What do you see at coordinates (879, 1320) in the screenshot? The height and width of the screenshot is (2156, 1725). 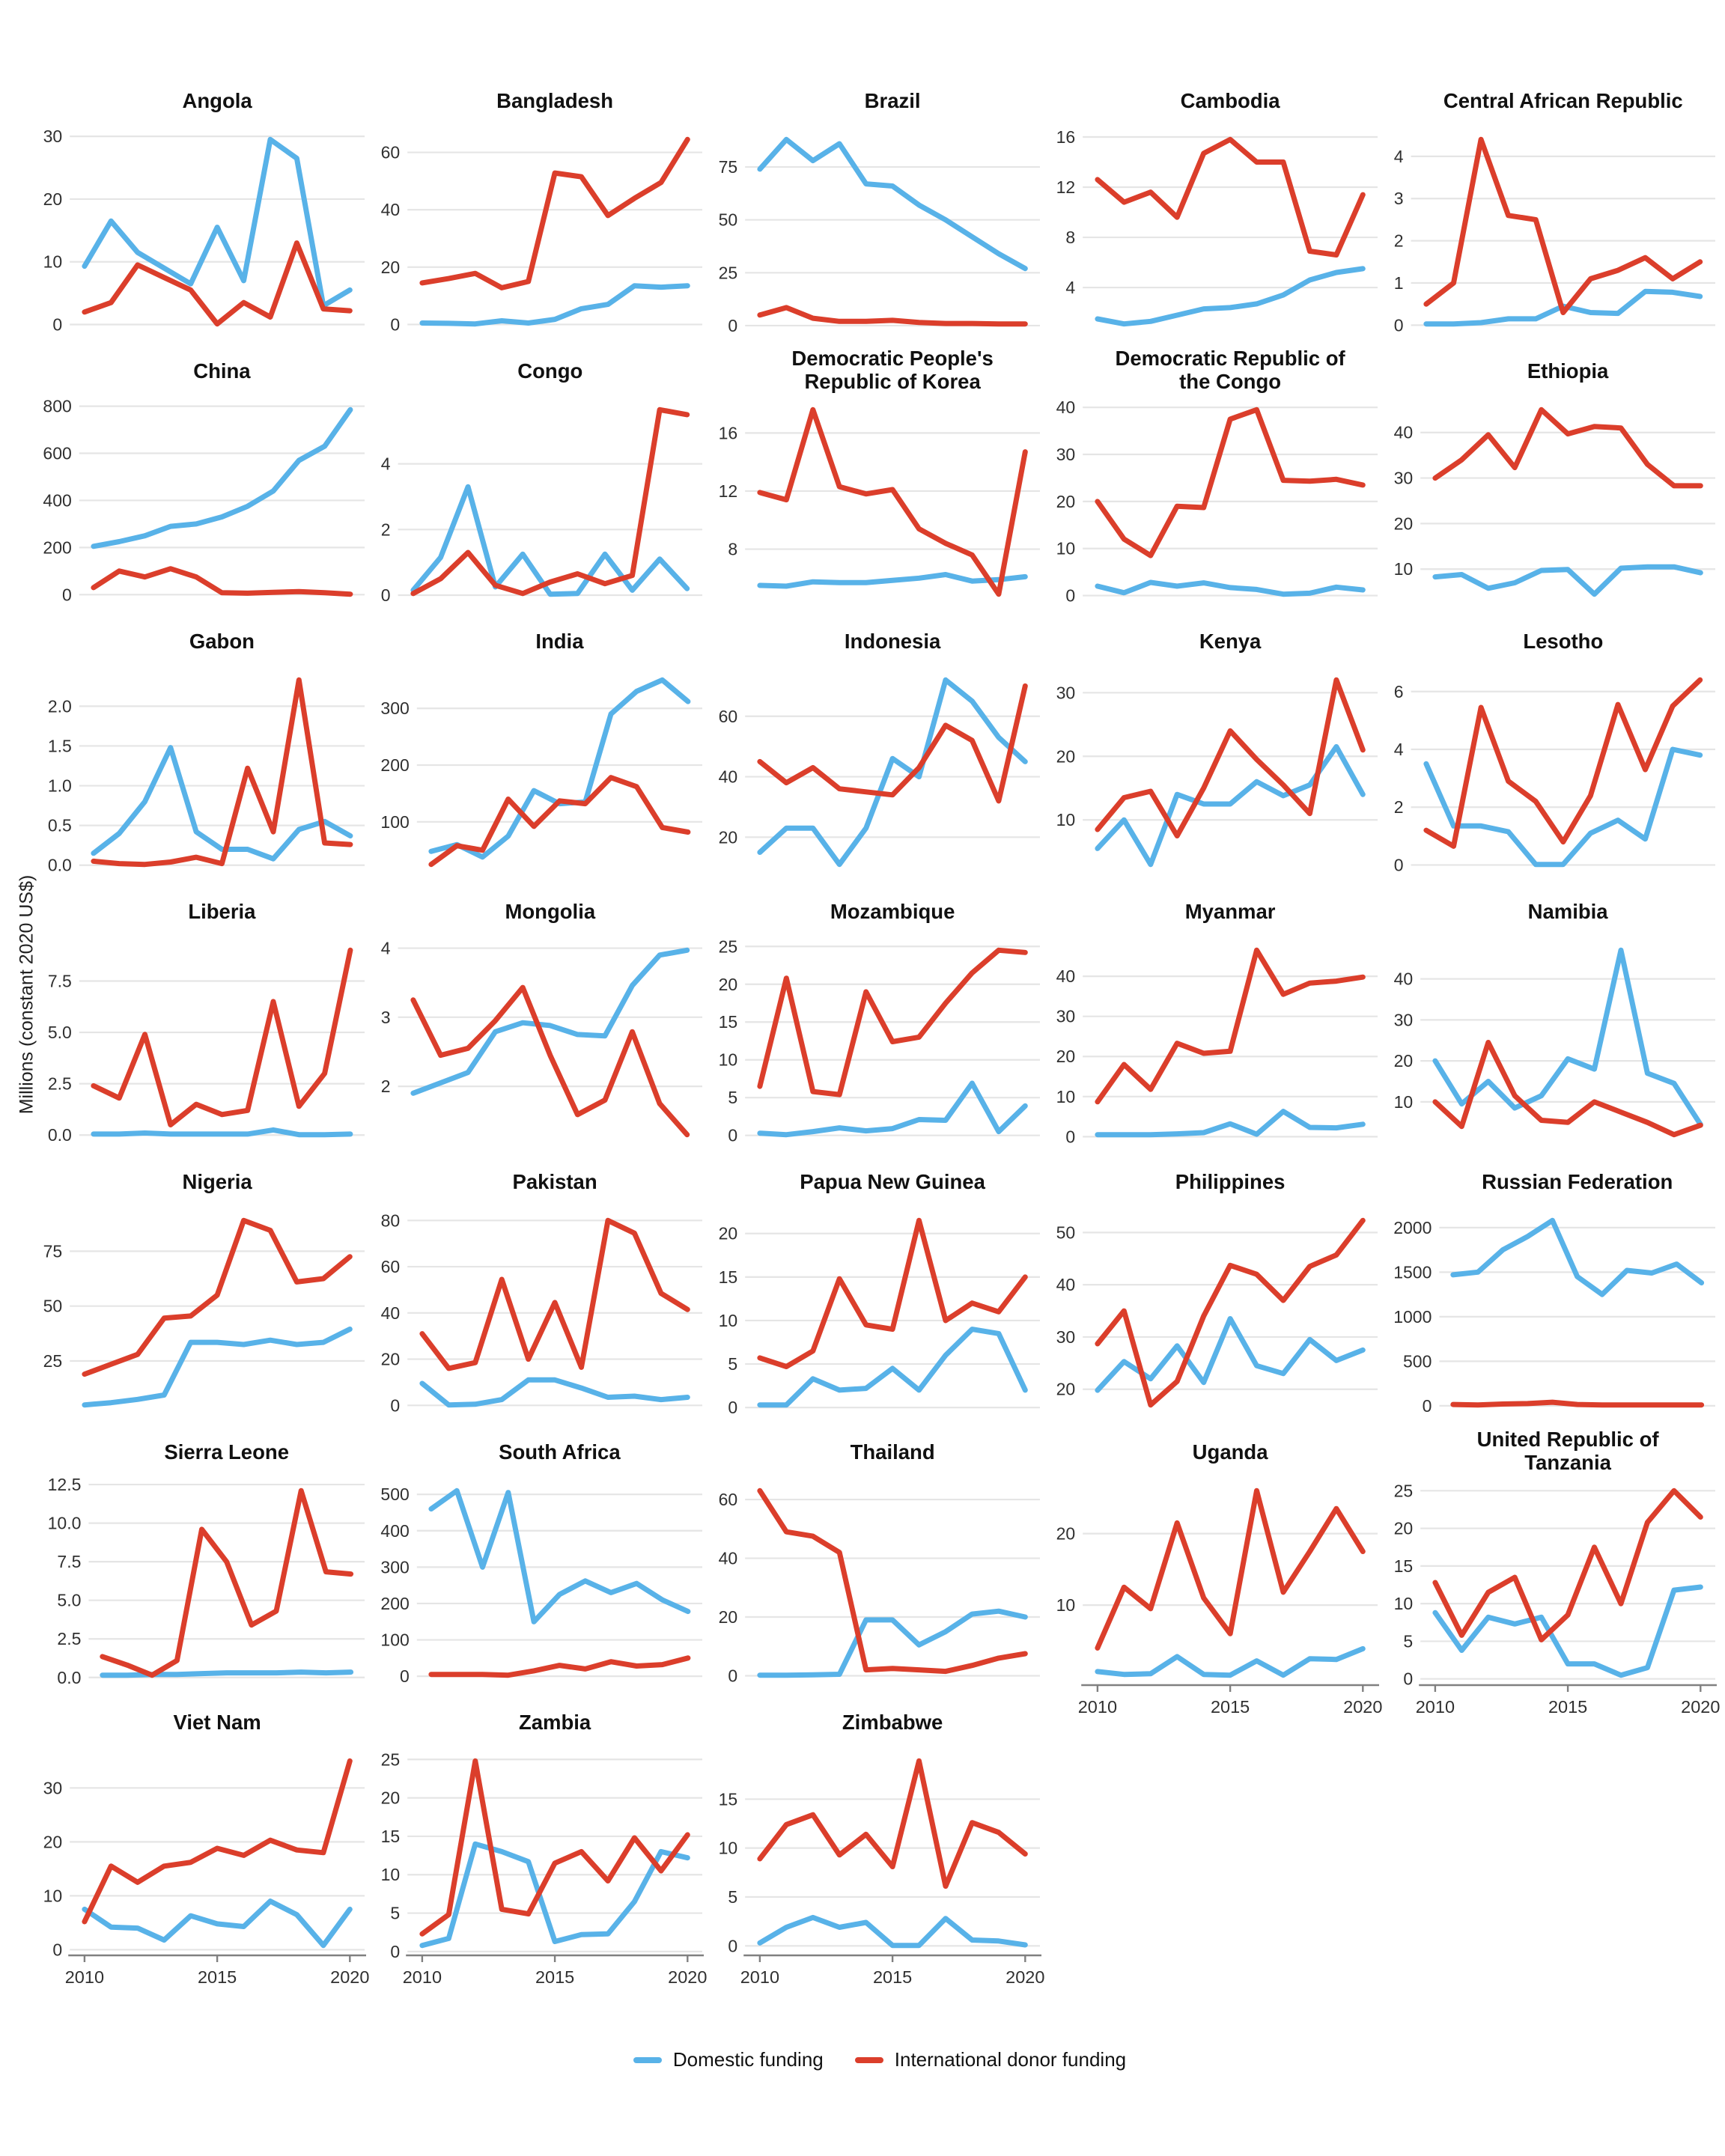 I see `y-gridlines-and-ticks: 0 5 10 15 20` at bounding box center [879, 1320].